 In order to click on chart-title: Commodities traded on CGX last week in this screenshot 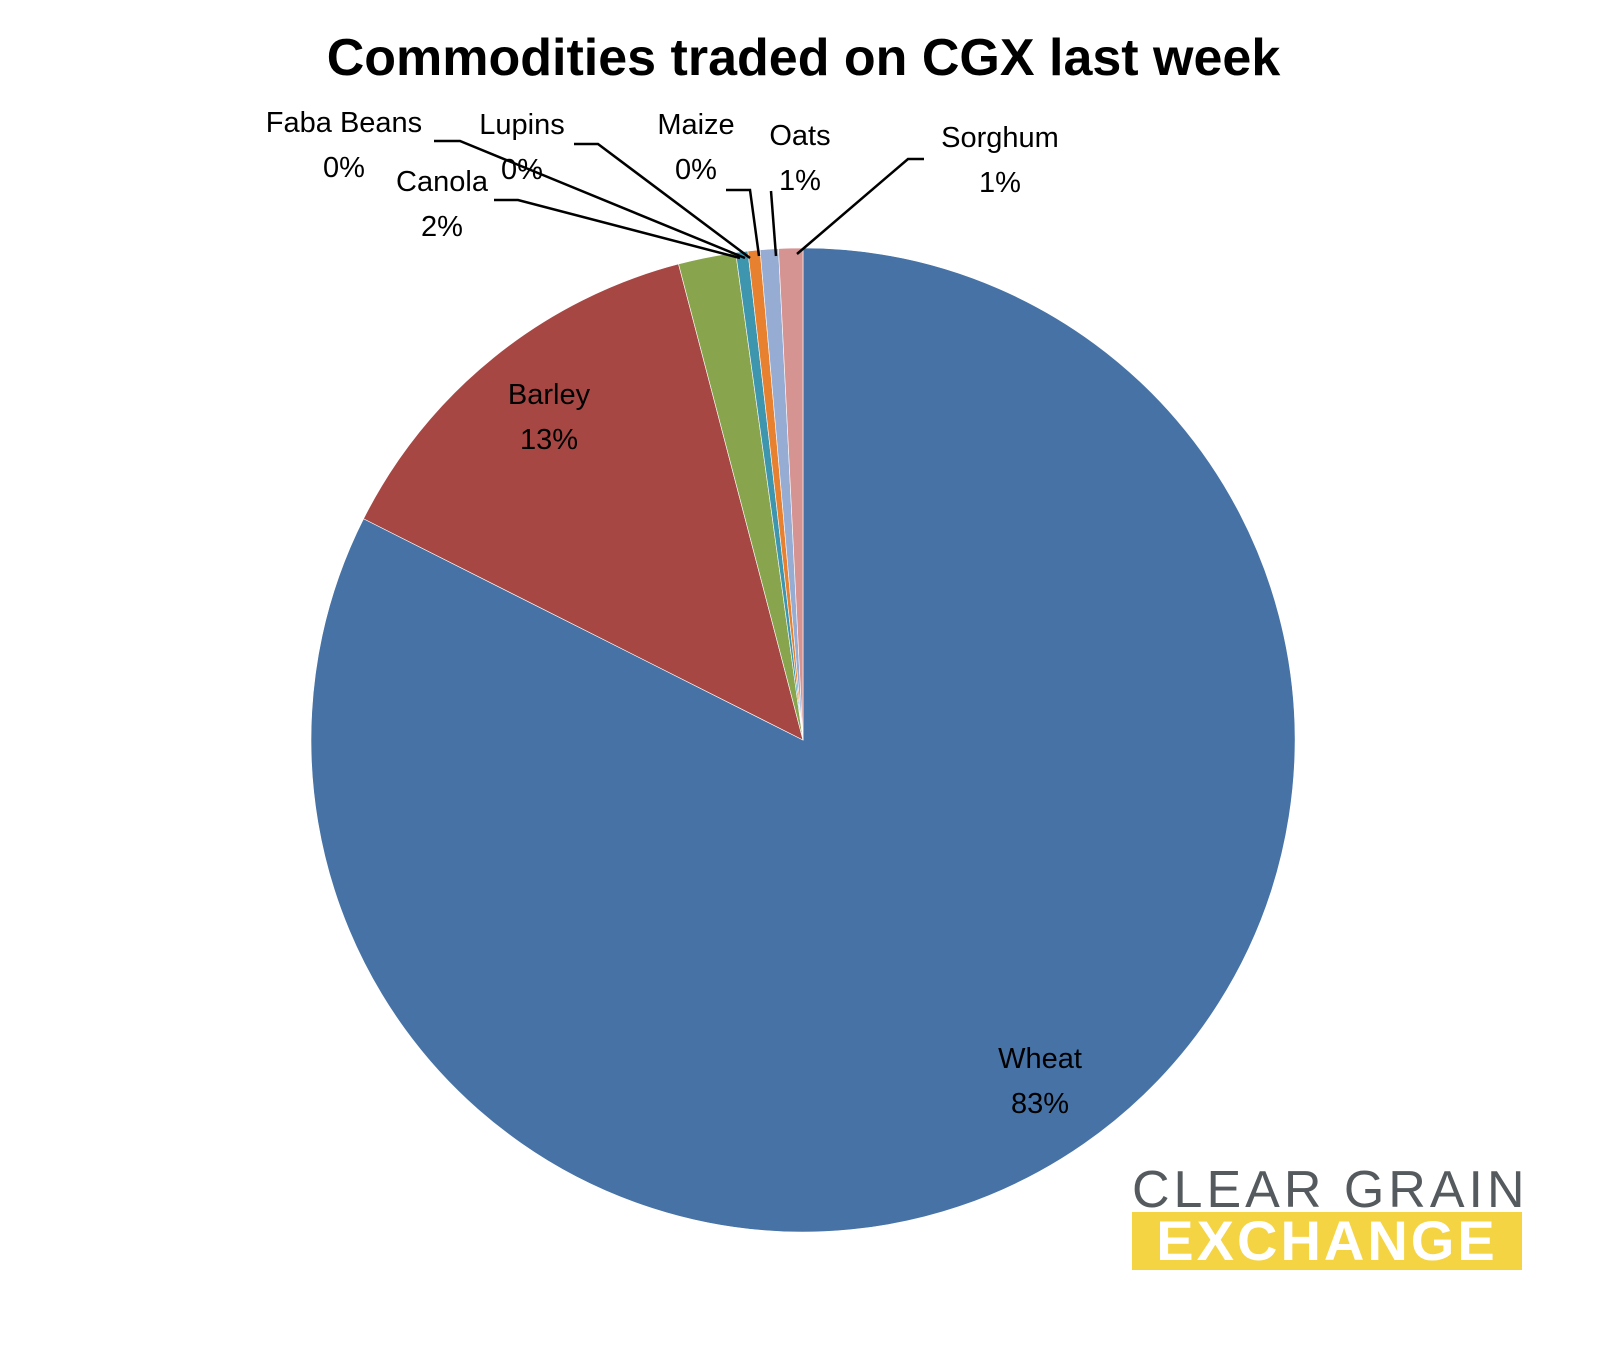, I will do `click(803, 58)`.